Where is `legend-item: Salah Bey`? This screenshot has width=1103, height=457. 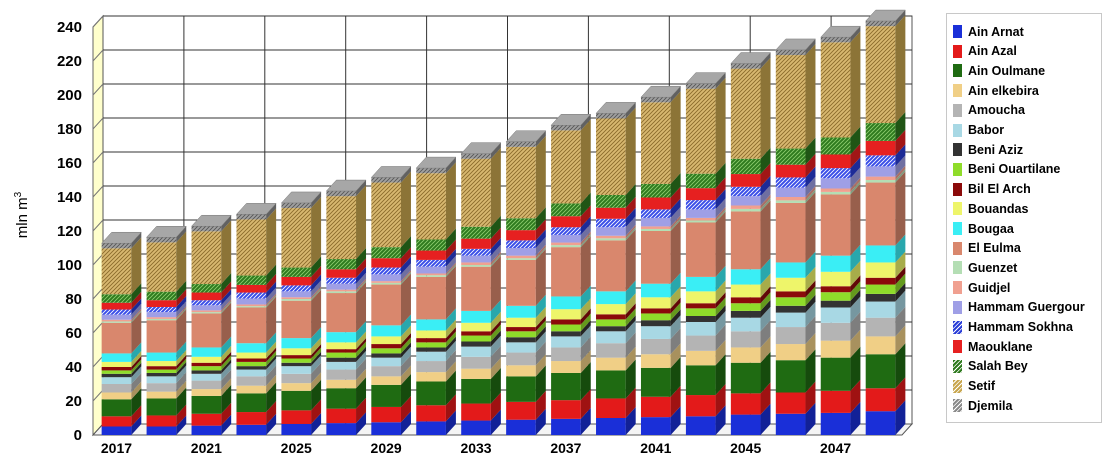 legend-item: Salah Bey is located at coordinates (990, 366).